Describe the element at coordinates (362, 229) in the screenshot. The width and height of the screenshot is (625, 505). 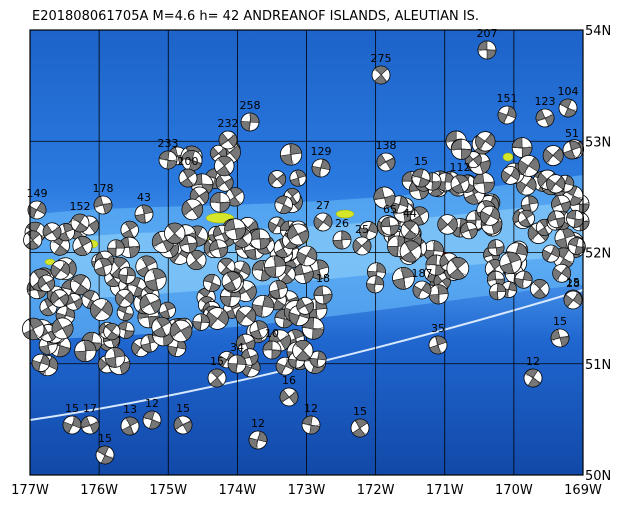
I see `depth-label: 25` at that location.